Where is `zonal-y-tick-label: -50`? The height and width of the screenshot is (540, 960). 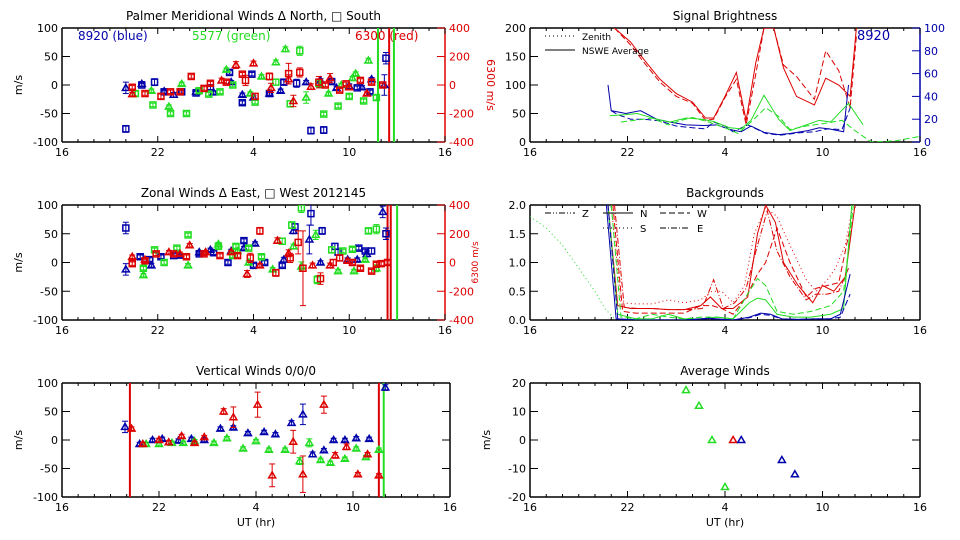 zonal-y-tick-label: -50 is located at coordinates (49, 291).